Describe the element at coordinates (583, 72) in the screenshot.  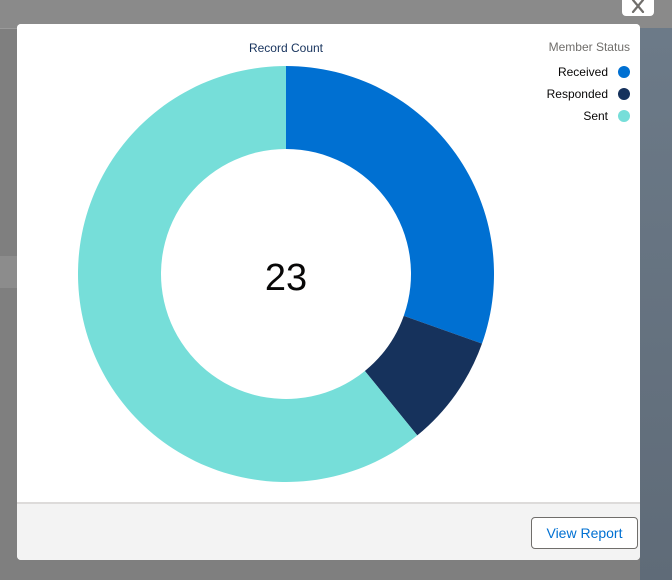
I see `legend-label-received: Received` at that location.